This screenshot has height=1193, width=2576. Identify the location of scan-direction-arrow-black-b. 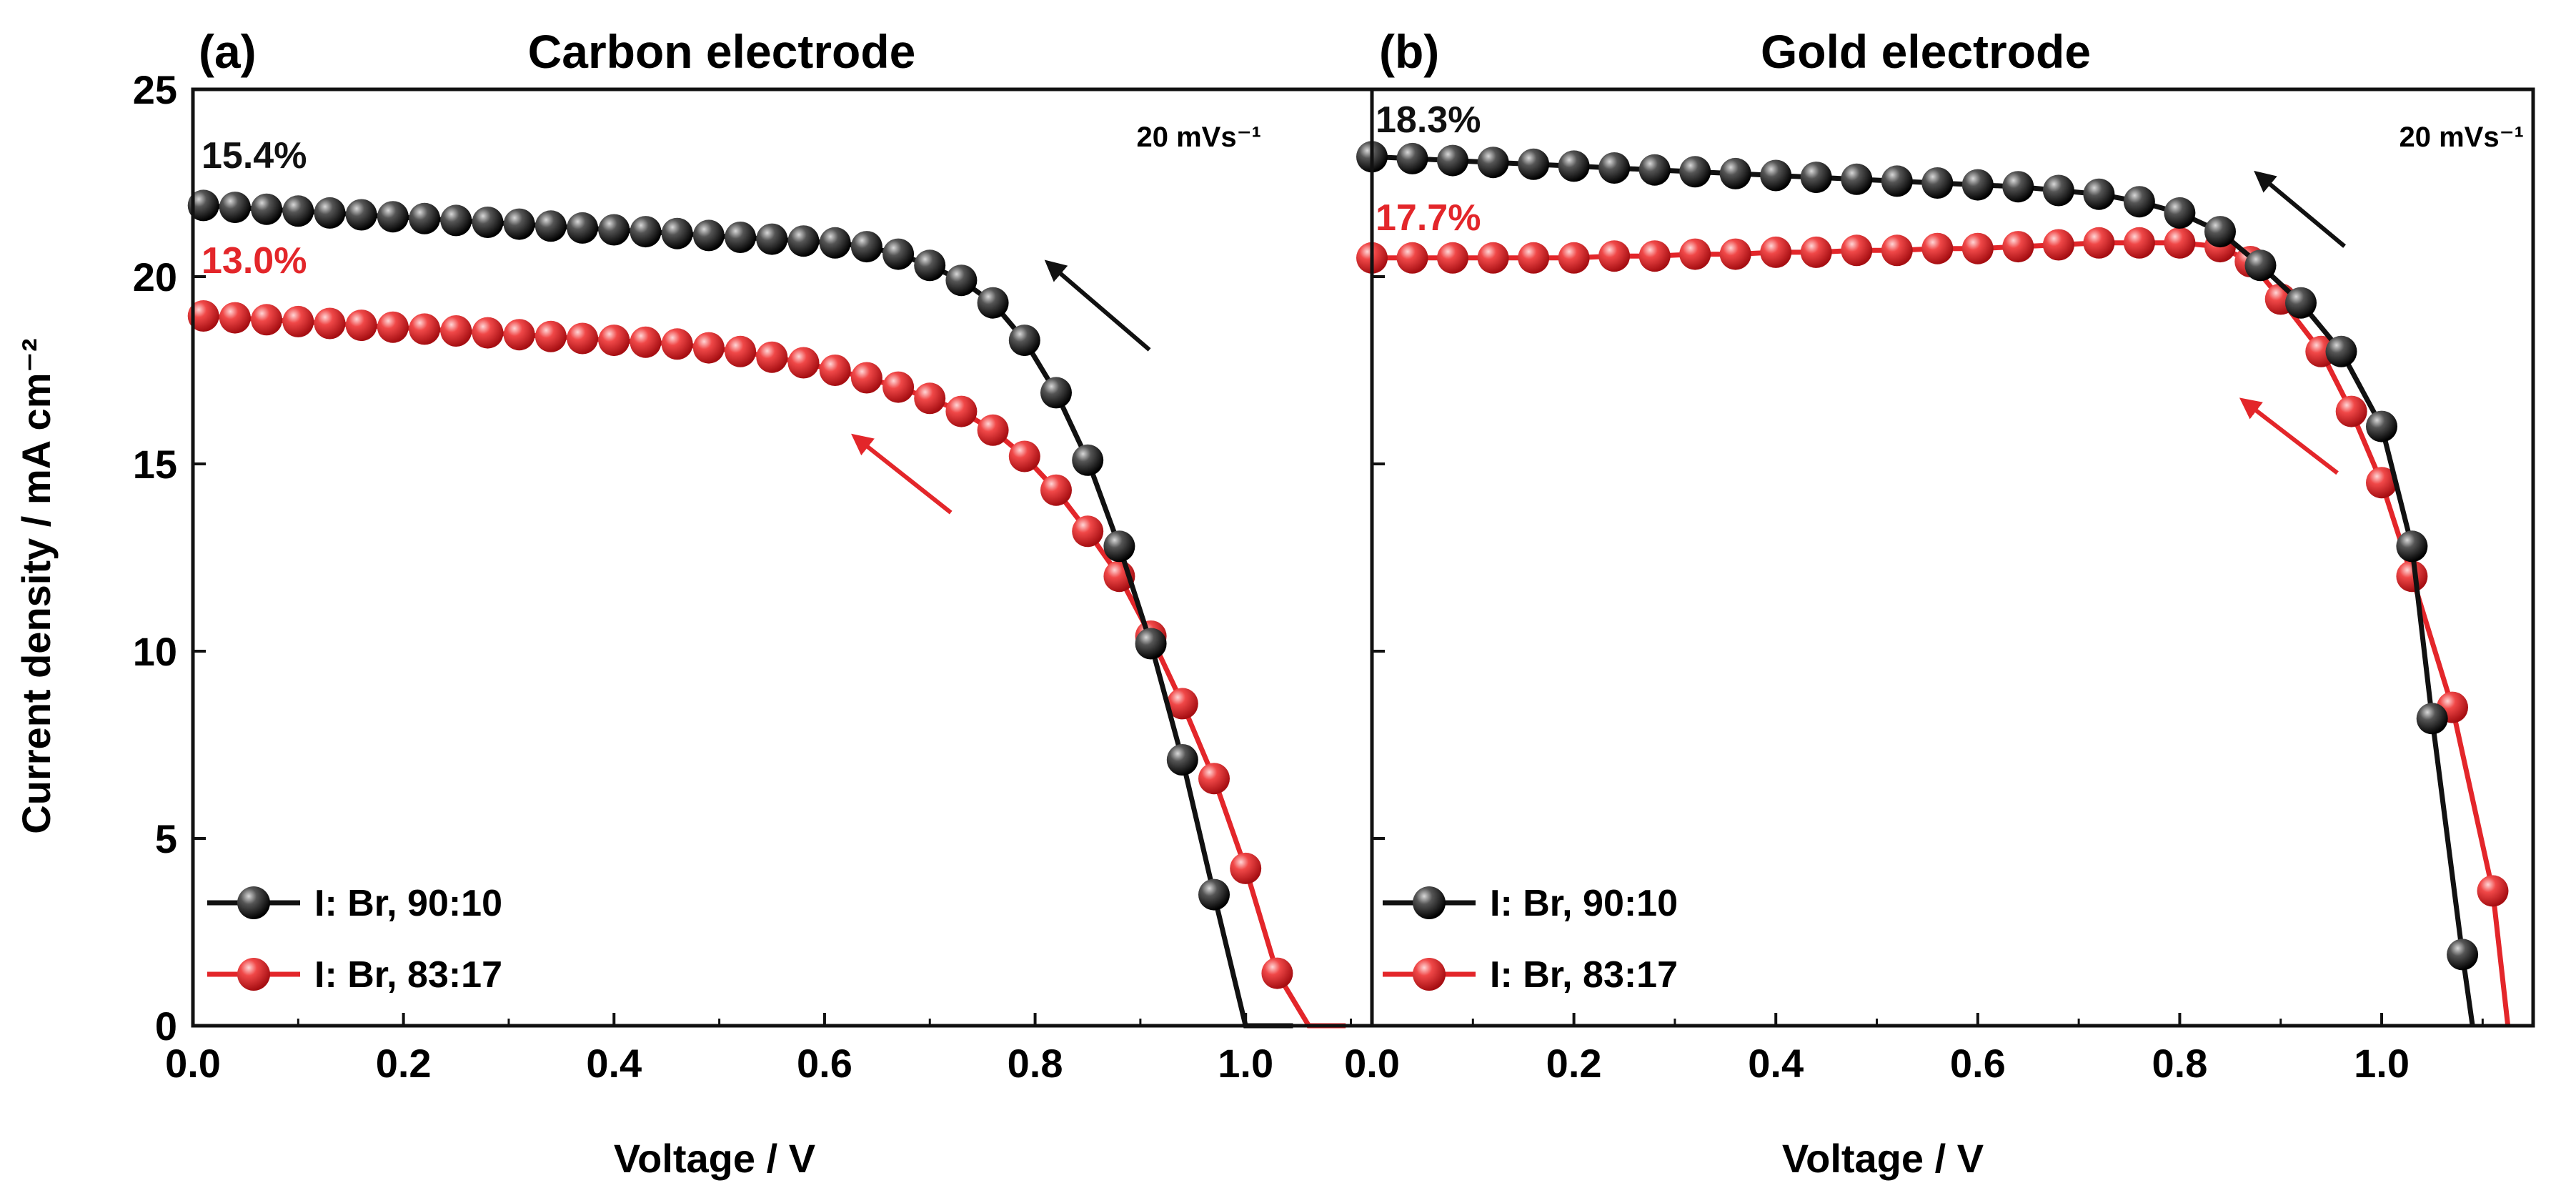
(2300, 209).